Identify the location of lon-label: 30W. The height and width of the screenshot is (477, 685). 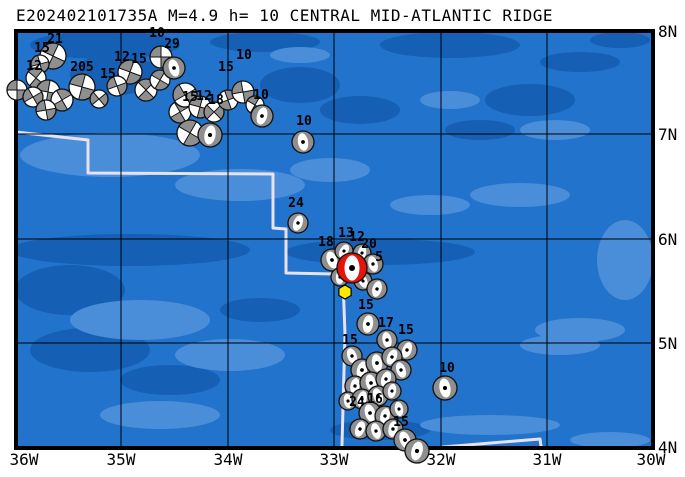
(651, 459).